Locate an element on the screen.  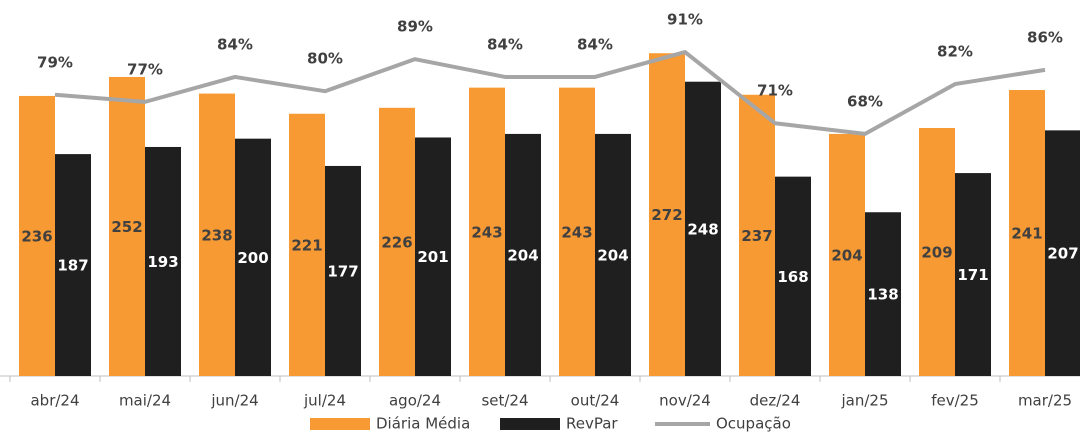
bar-label: 138 is located at coordinates (882, 295).